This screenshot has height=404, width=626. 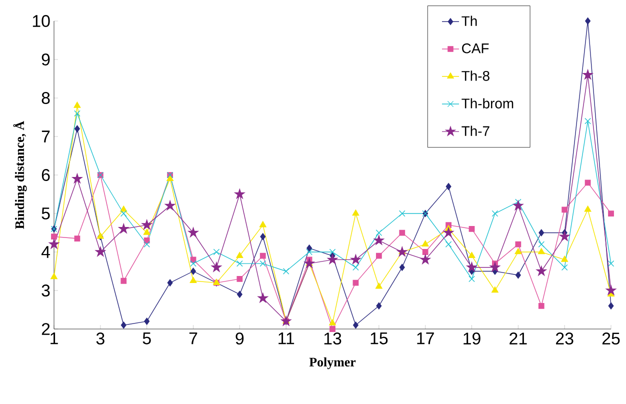 What do you see at coordinates (333, 338) in the screenshot?
I see `x-tick-label: 13` at bounding box center [333, 338].